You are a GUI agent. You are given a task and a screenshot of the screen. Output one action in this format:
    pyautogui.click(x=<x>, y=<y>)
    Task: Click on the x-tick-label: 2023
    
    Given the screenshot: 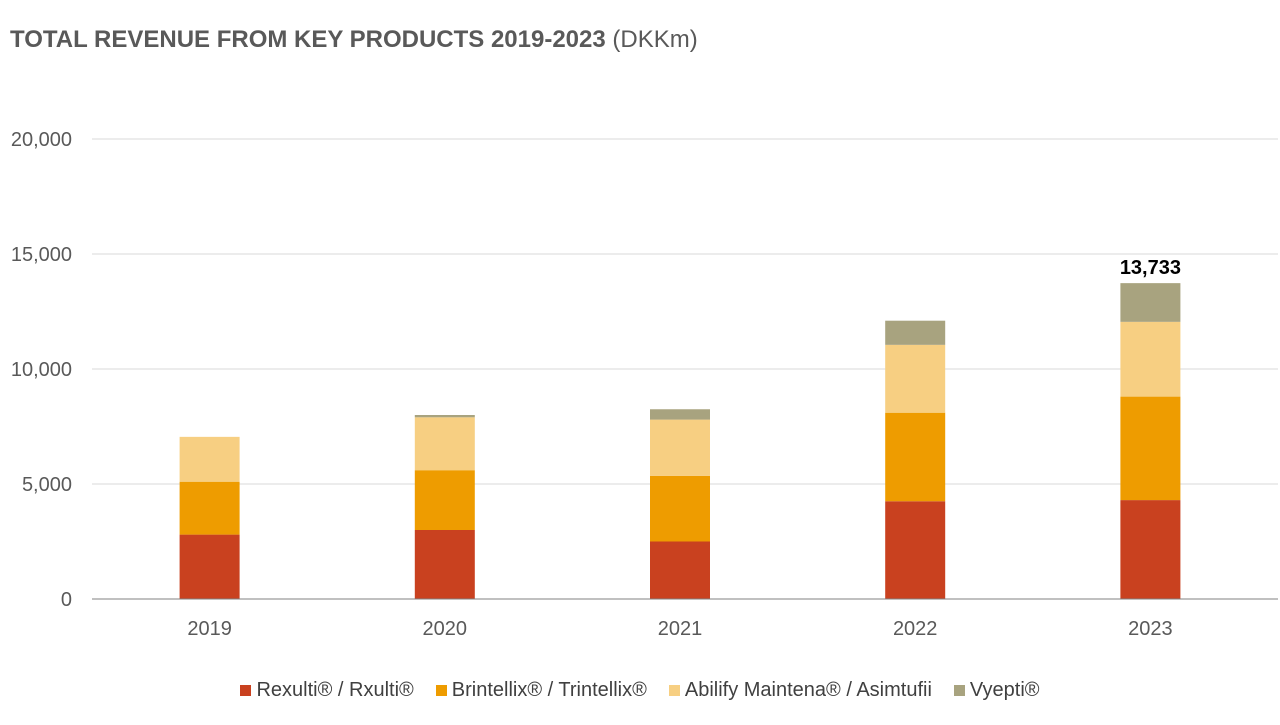 What is the action you would take?
    pyautogui.click(x=1150, y=629)
    